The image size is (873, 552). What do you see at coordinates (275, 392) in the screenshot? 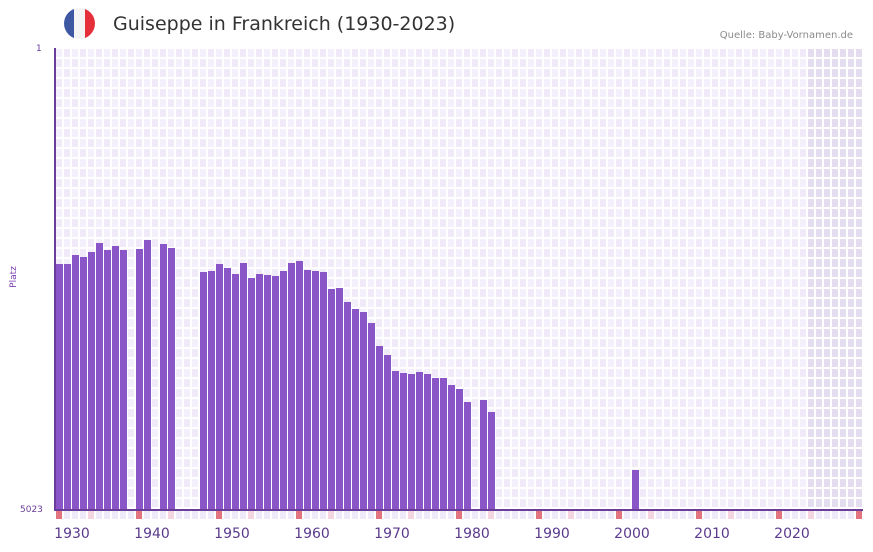
I see `bar-1957` at bounding box center [275, 392].